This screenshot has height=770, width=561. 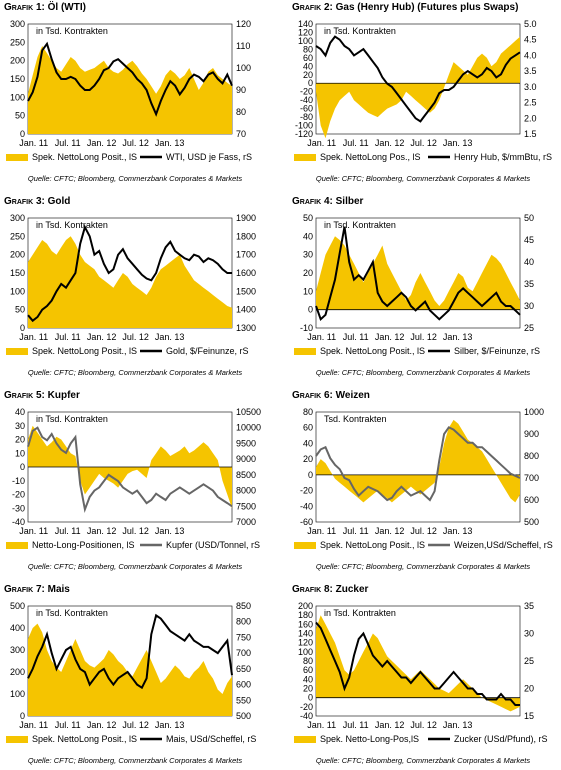 What do you see at coordinates (305, 24) in the screenshot?
I see `left-tick-label: 140` at bounding box center [305, 24].